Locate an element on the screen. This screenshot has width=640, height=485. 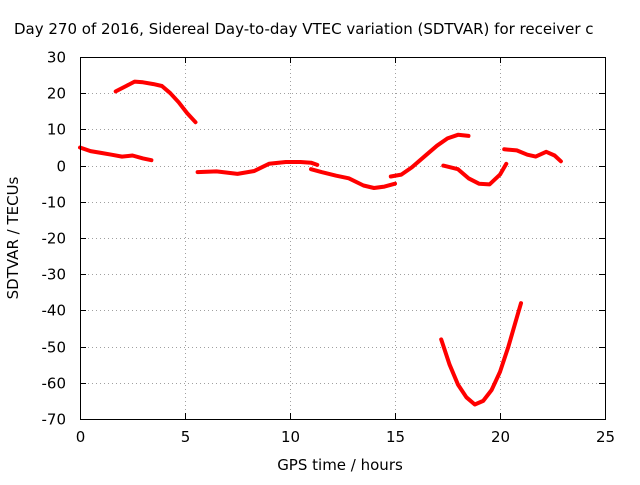
y-tick-labels: 30 20 10 0 -10 -20 -30 -40 -50 -60 -70 is located at coordinates (54, 239).